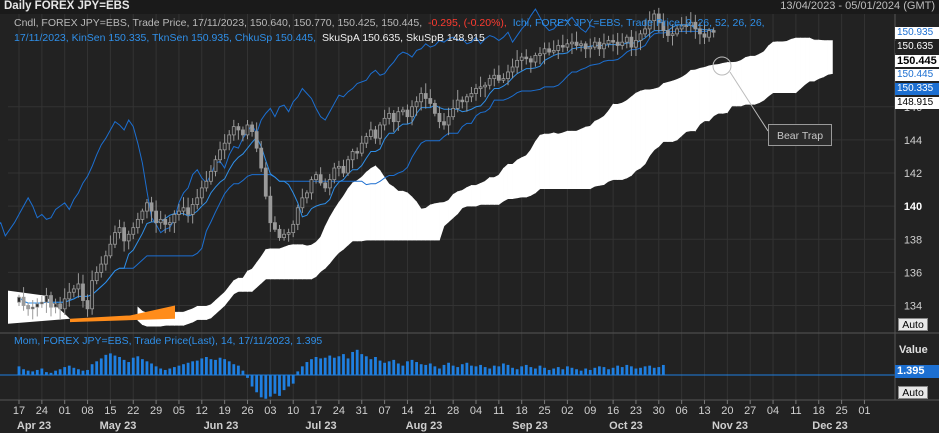 This screenshot has height=433, width=939. I want to click on x-month-label: Jun 23, so click(221, 426).